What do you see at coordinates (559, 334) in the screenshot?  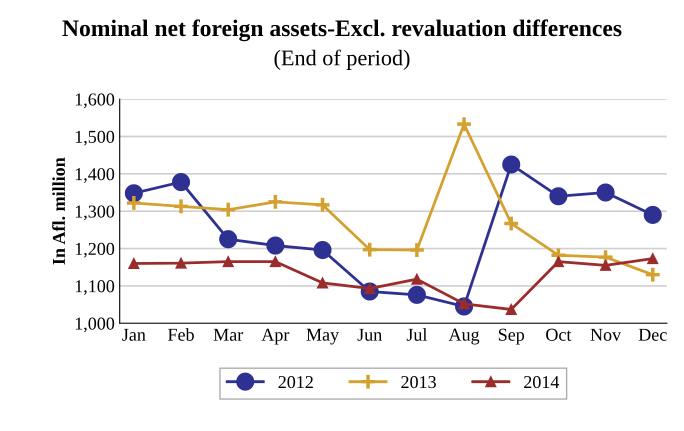 I see `x-tick-label: Oct` at bounding box center [559, 334].